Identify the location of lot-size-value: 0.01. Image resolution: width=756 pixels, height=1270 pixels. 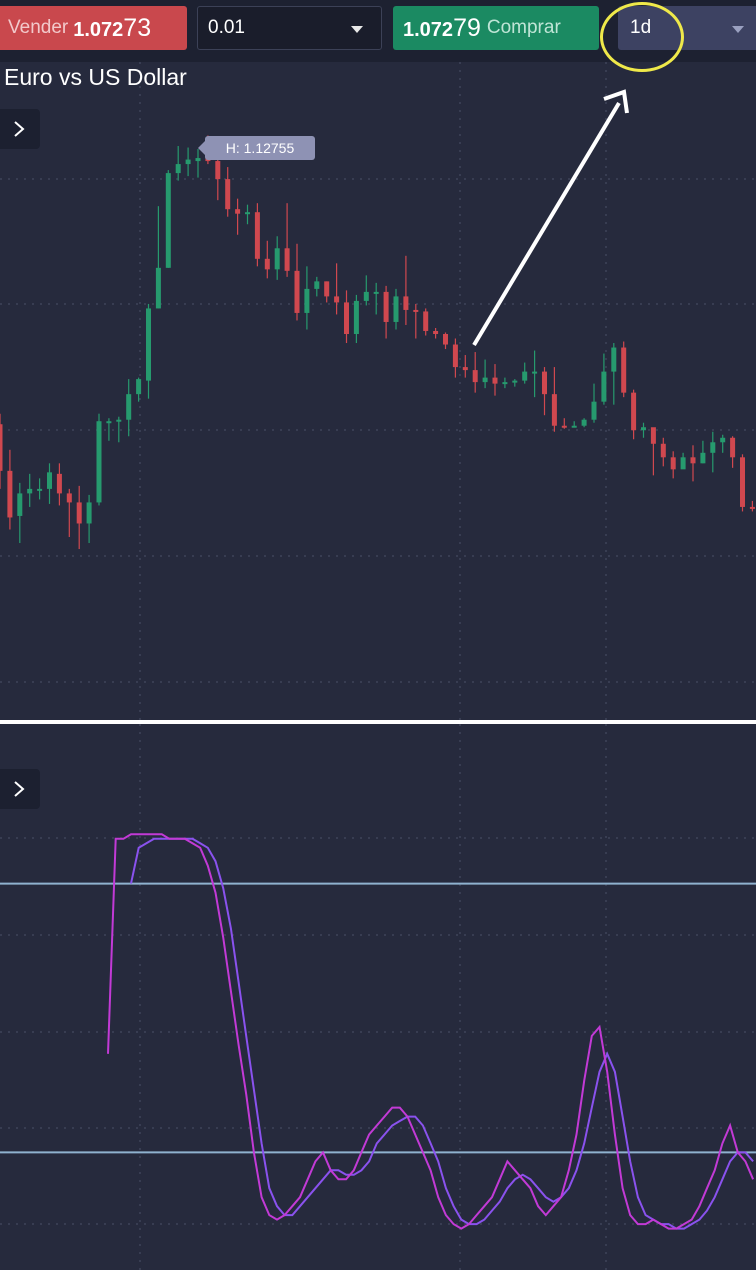
(226, 27).